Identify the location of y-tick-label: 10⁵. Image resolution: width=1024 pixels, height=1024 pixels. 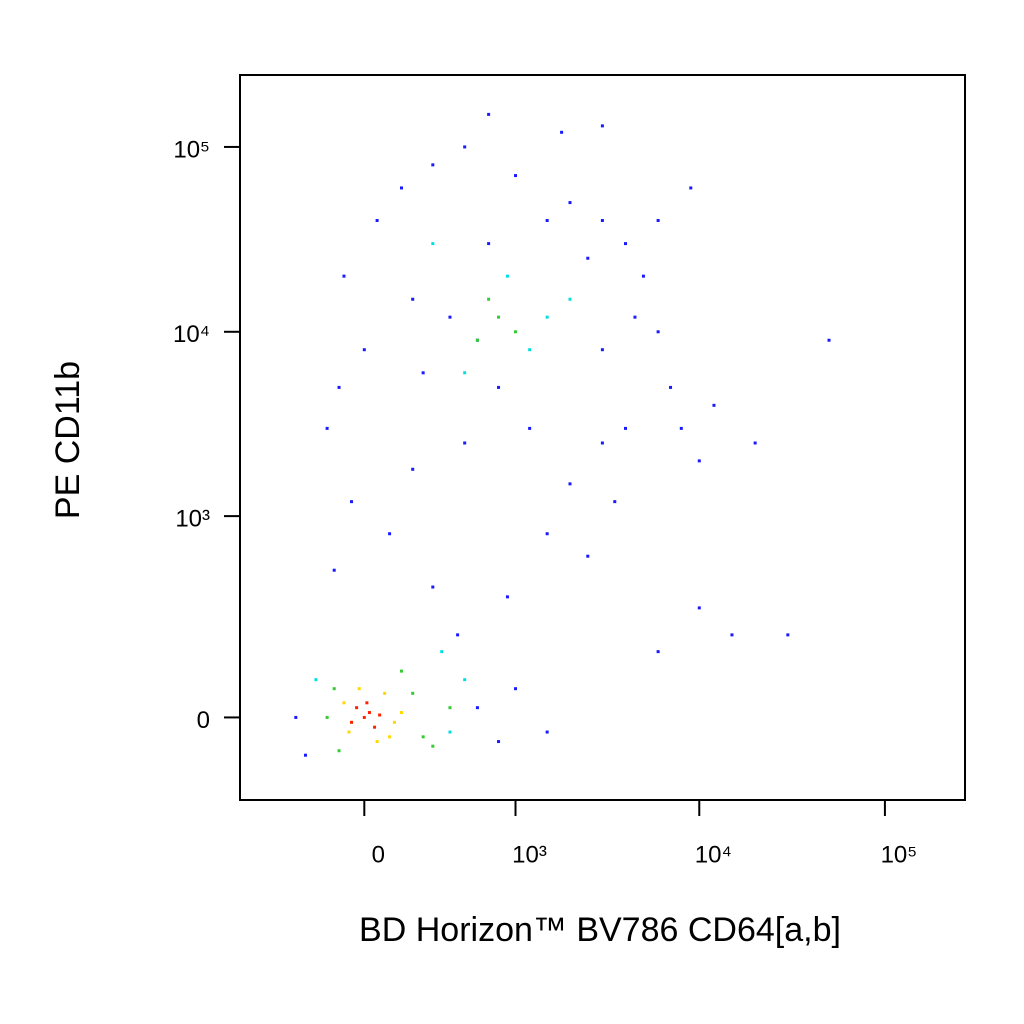
(191, 149).